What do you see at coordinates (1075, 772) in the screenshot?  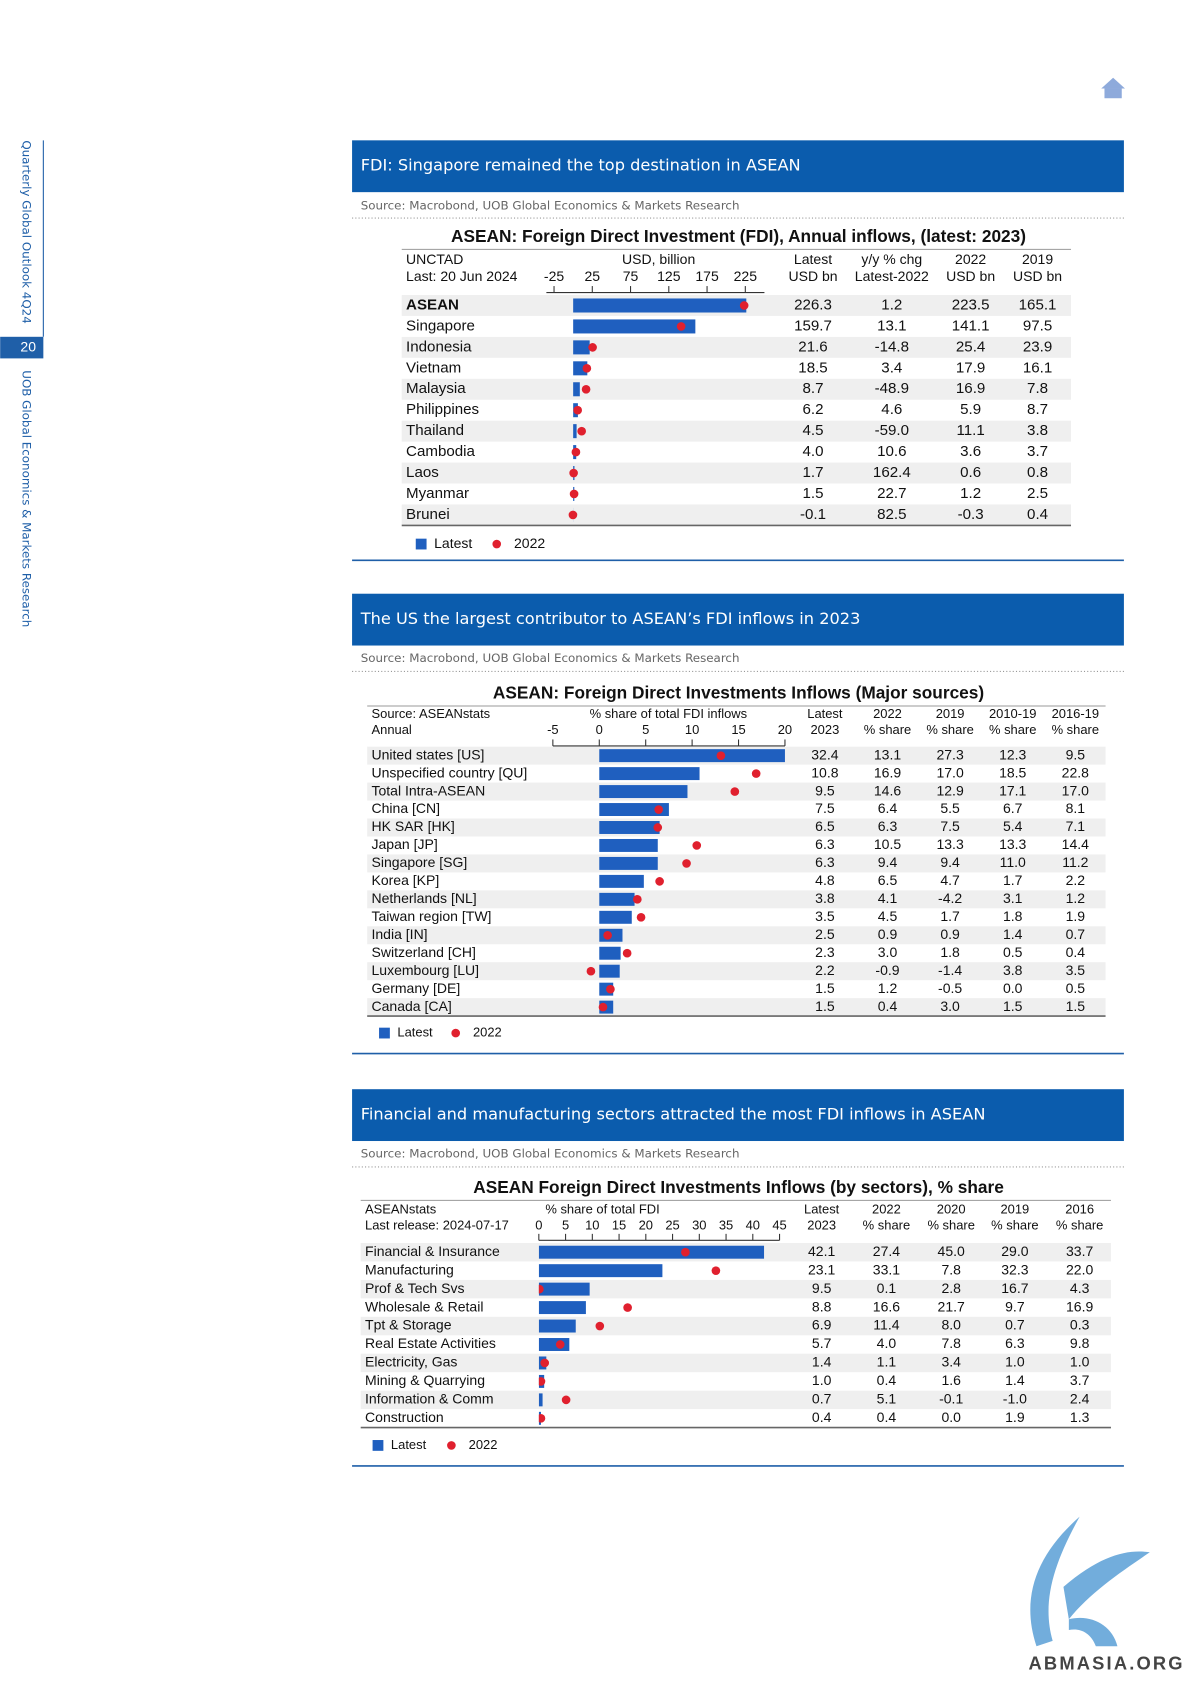 I see `table-cell: 22.8` at bounding box center [1075, 772].